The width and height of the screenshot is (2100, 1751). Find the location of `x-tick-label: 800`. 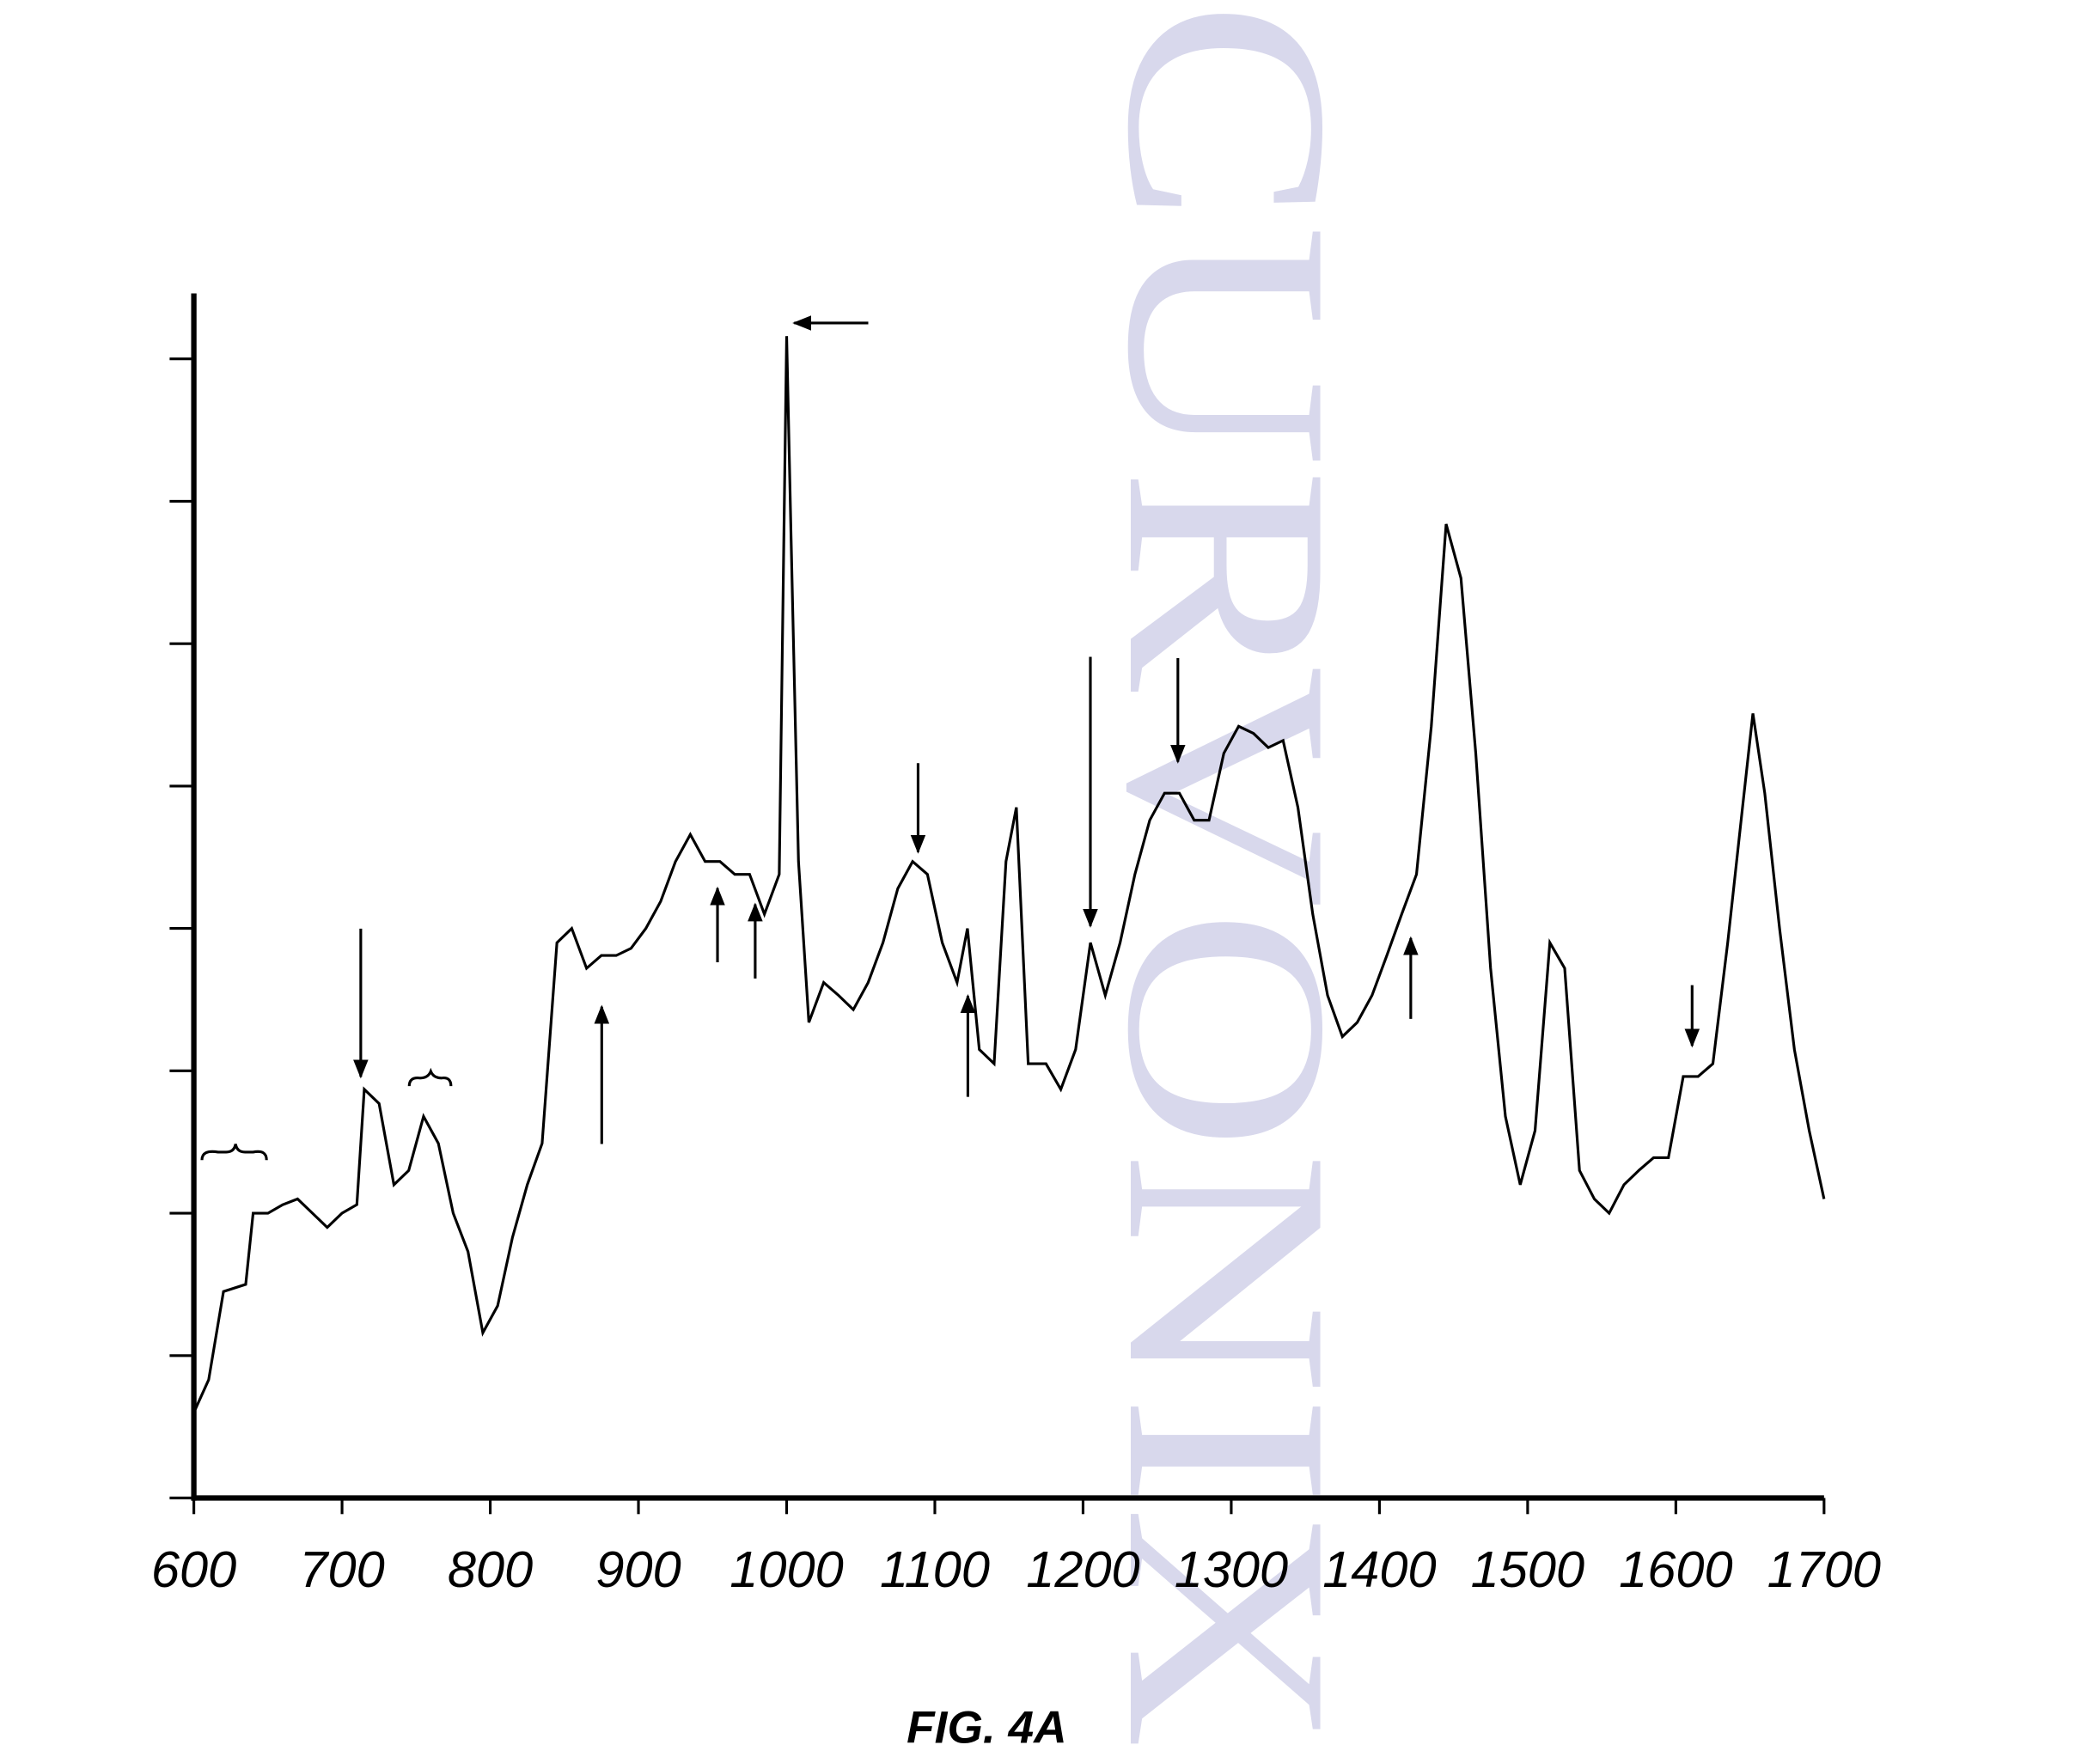

x-tick-label: 800 is located at coordinates (490, 1569).